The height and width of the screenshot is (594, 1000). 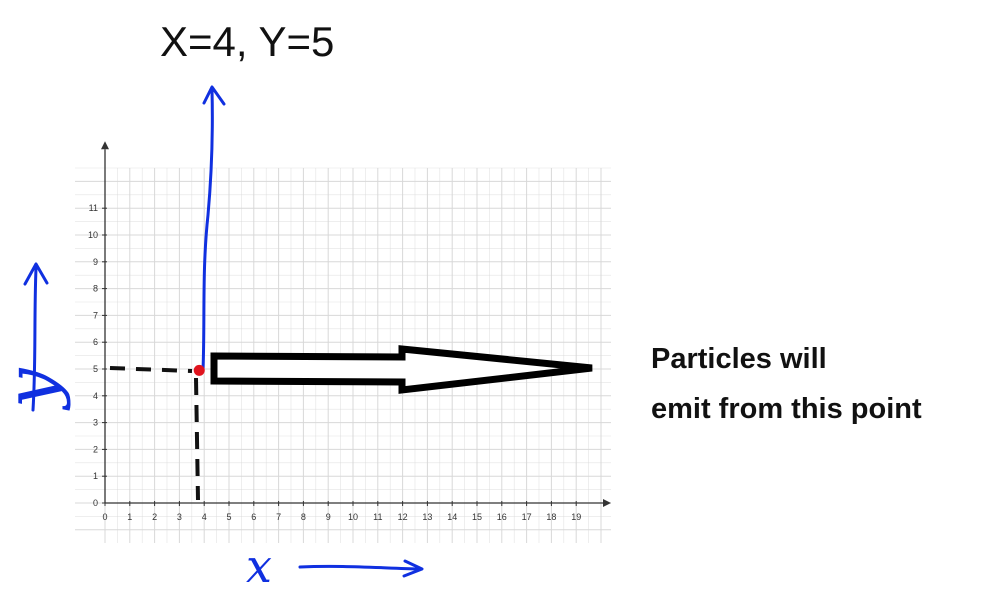 I want to click on x-tick-label: 14, so click(x=452, y=517).